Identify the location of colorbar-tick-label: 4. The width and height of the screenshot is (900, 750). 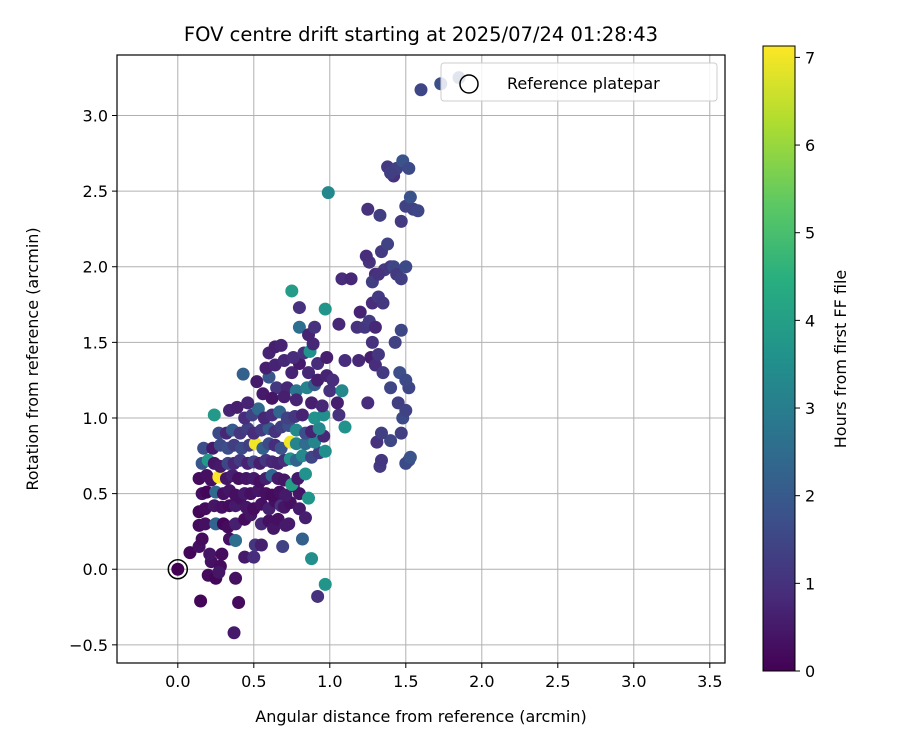
(810, 320).